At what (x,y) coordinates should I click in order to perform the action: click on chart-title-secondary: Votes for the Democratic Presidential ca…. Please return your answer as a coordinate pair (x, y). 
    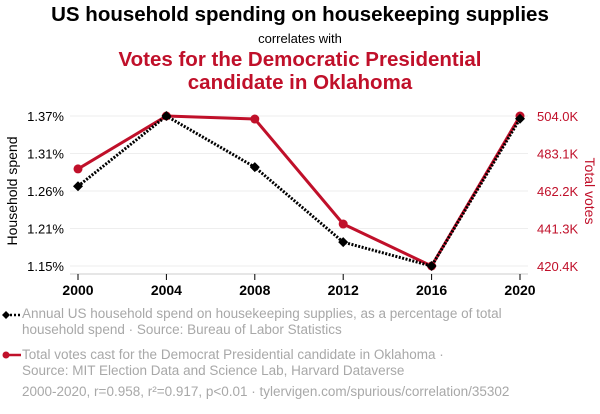
    Looking at the image, I should click on (300, 71).